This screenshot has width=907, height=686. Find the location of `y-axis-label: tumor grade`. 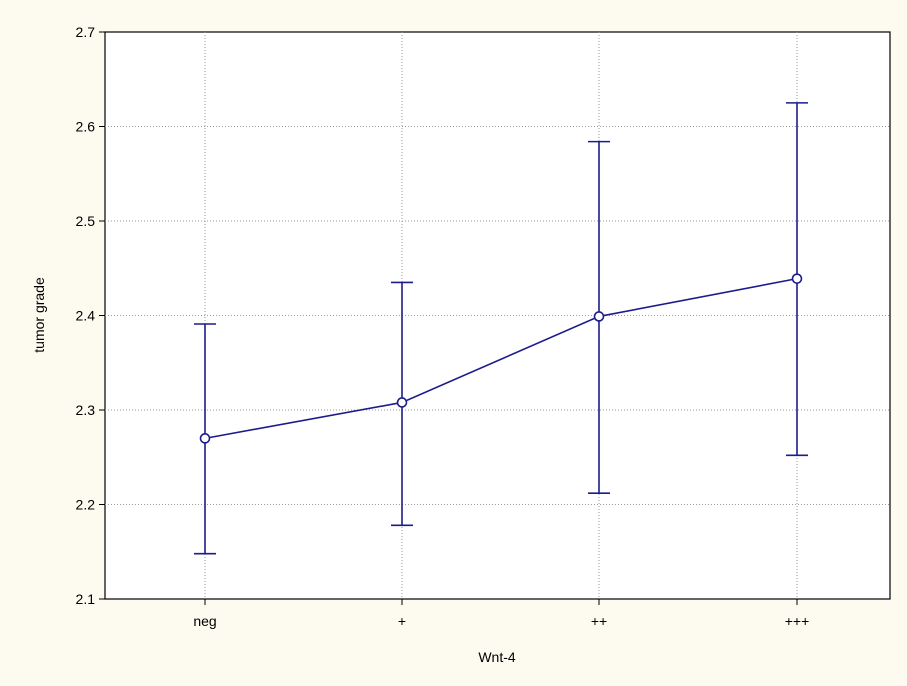

y-axis-label: tumor grade is located at coordinates (39, 315).